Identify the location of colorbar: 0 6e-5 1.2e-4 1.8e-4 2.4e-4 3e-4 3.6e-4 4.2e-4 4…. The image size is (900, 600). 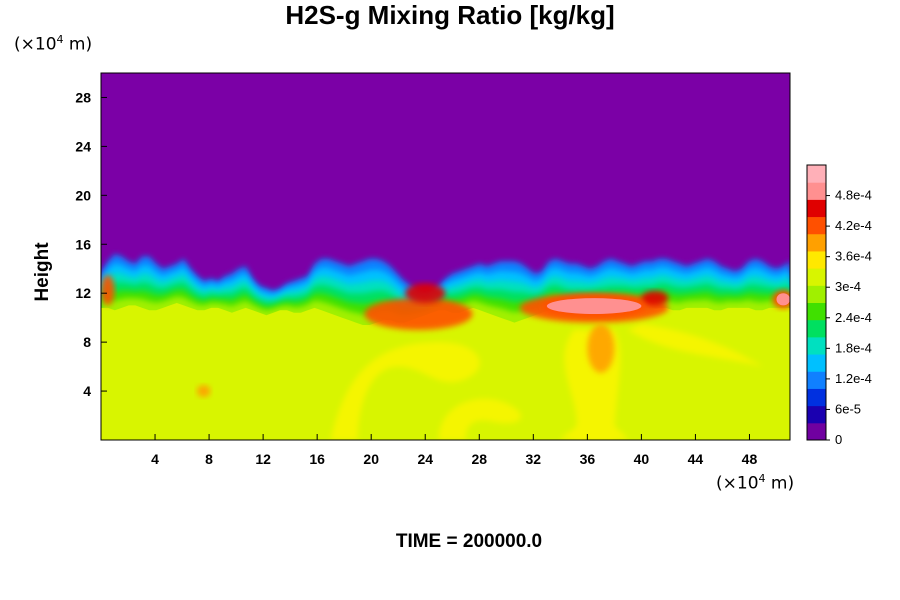
(839, 305).